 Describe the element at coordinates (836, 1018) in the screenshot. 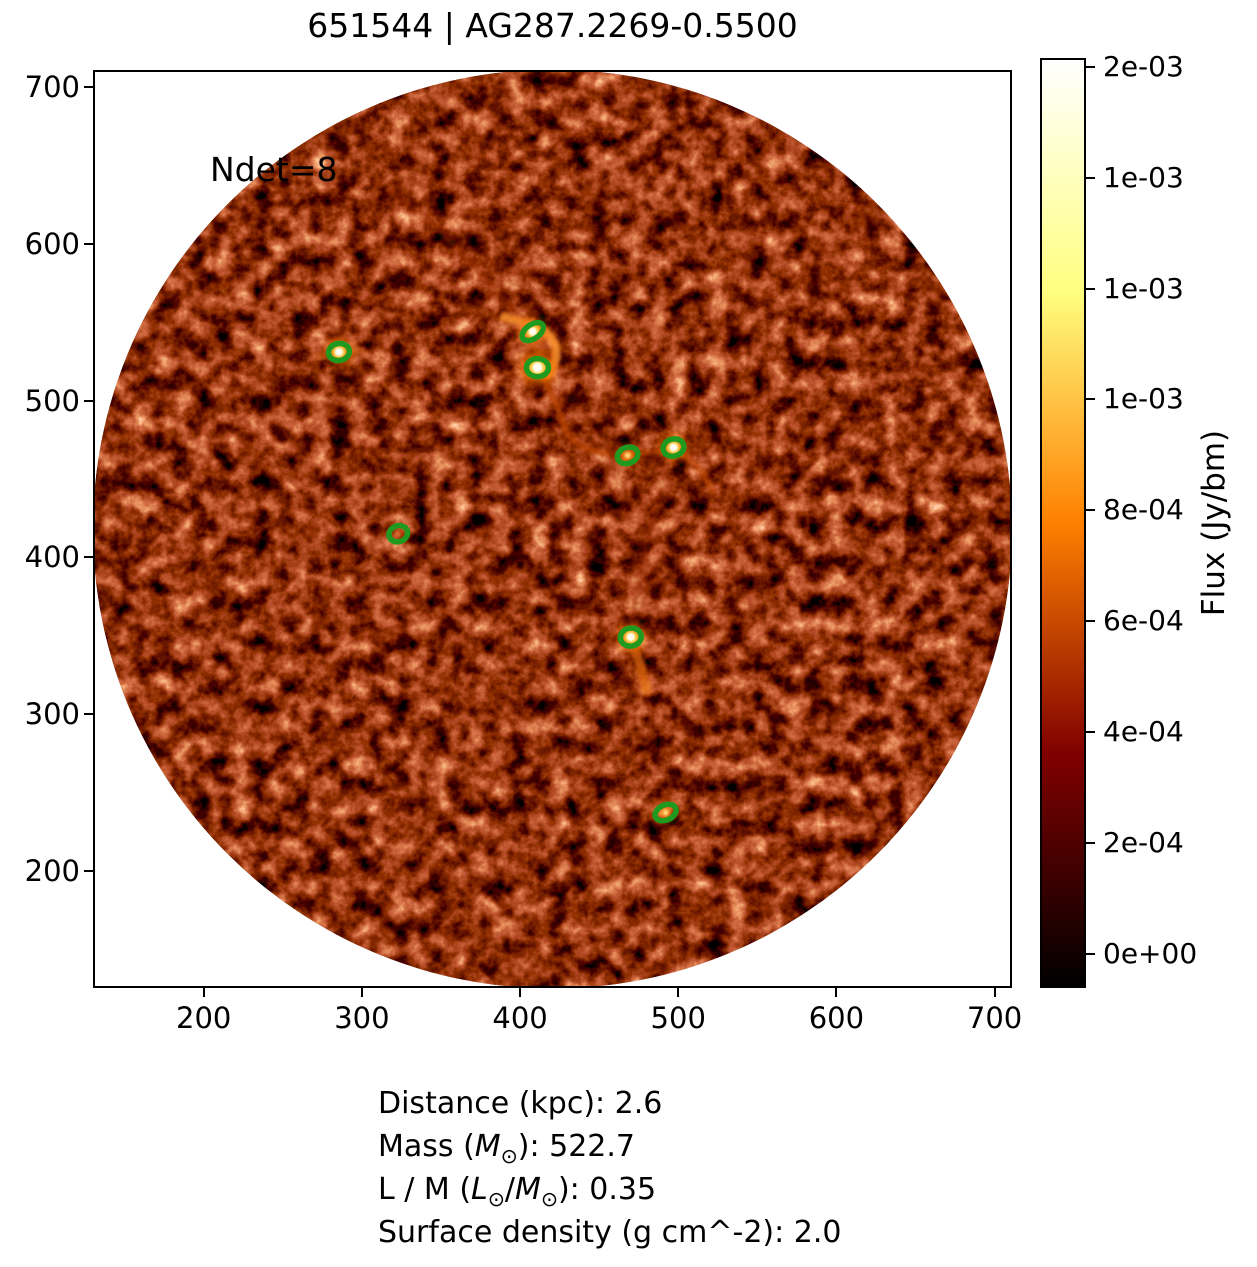

I see `x-tick-label: 600` at that location.